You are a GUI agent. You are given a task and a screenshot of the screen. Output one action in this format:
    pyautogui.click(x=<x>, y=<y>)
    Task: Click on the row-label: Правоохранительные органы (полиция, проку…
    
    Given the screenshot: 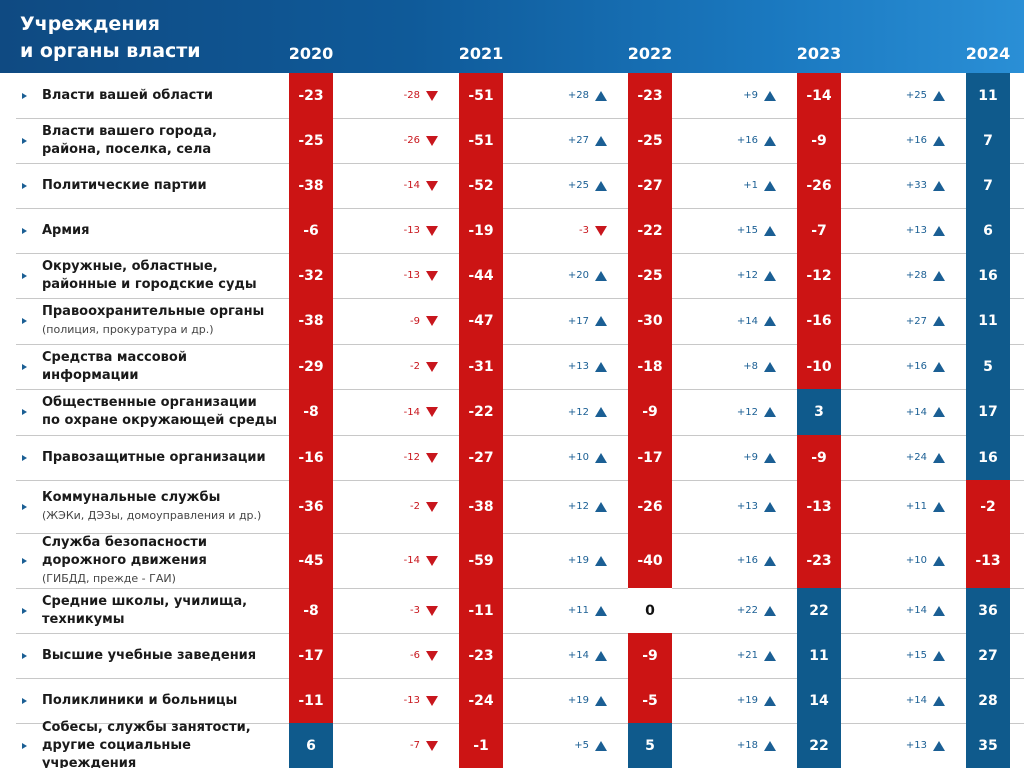 What is the action you would take?
    pyautogui.click(x=149, y=321)
    